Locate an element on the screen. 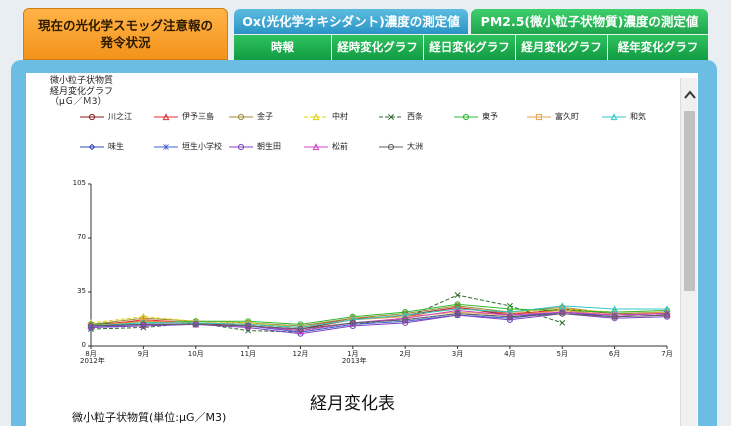  tab-pm25-concentration: PM2.5(微小粒子状物質)濃度の測定値 is located at coordinates (589, 21).